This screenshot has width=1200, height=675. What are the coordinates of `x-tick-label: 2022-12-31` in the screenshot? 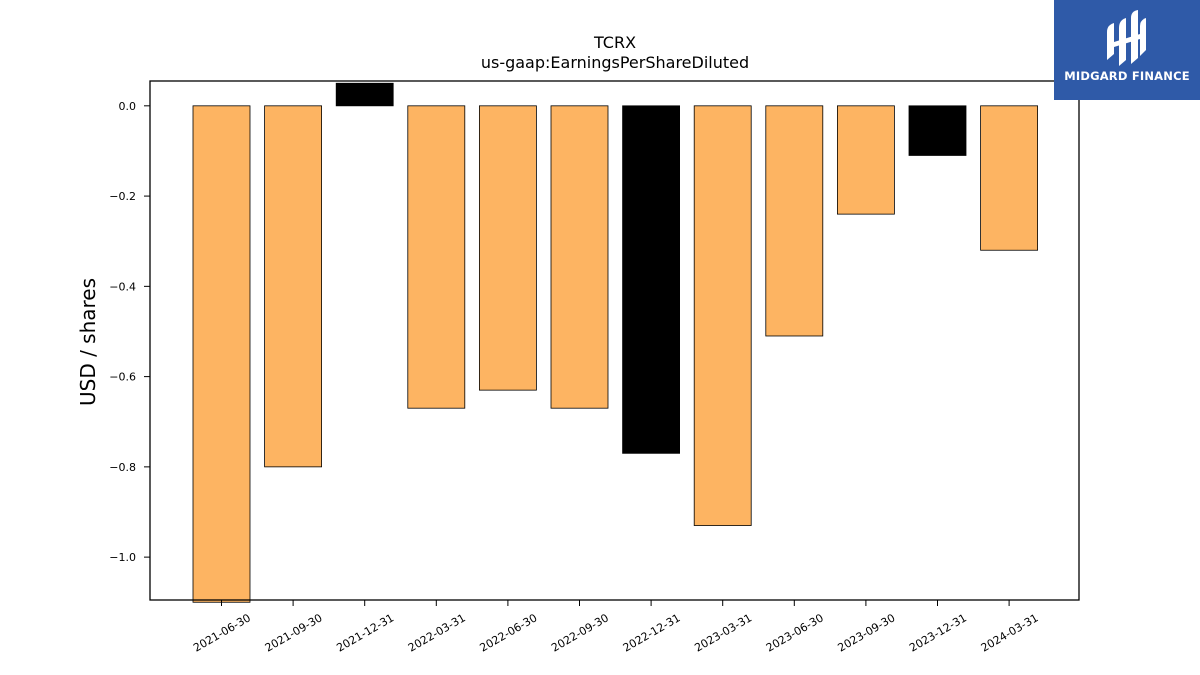 It's located at (652, 632).